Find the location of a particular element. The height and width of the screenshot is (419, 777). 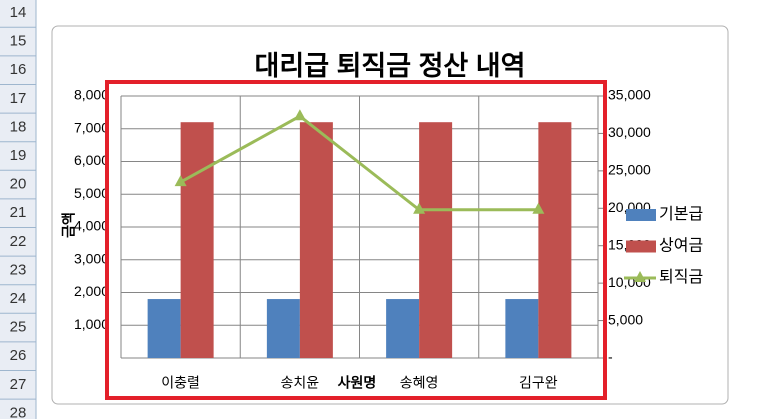

row-number: 16 is located at coordinates (18, 69).